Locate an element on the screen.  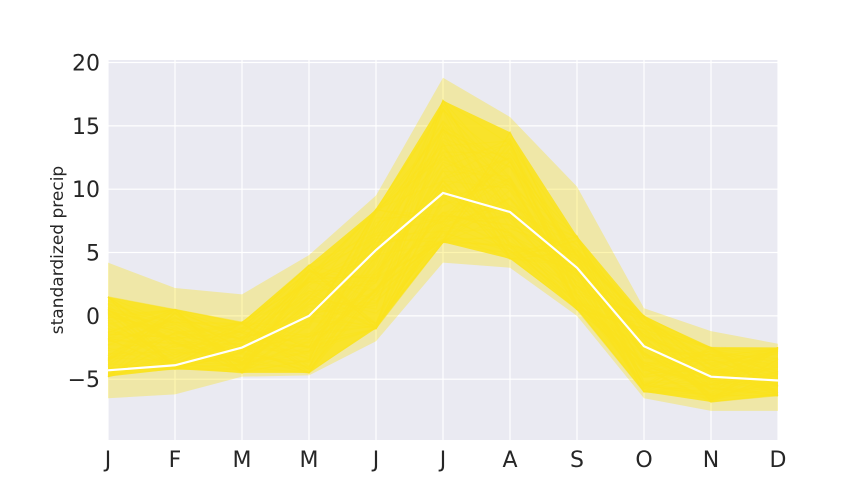
y-tick-label: 0 is located at coordinates (93, 317).